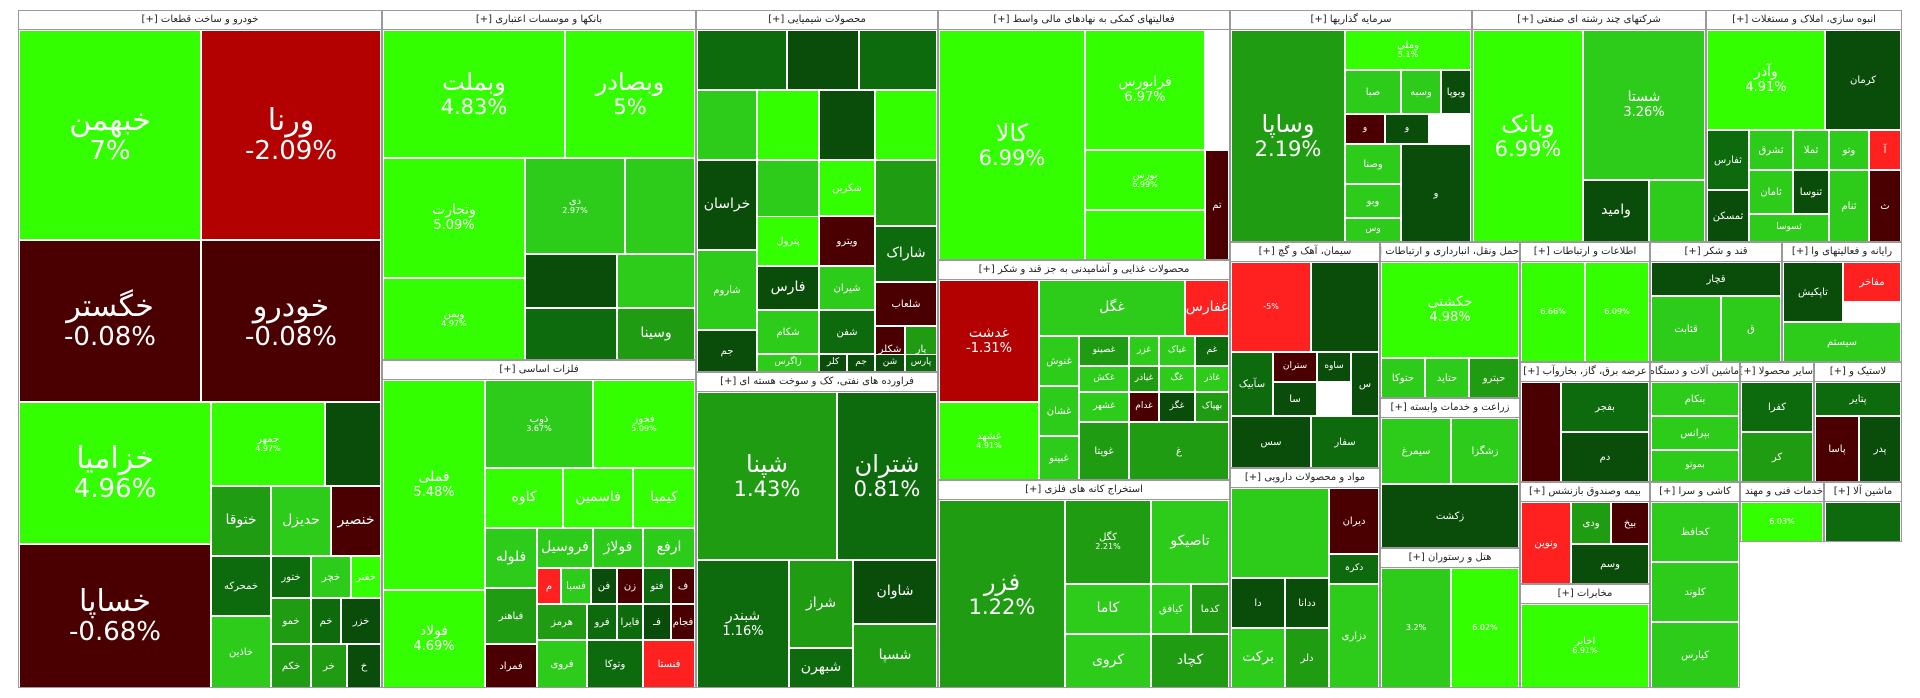 Image resolution: width=1920 pixels, height=698 pixels. What do you see at coordinates (1585, 372) in the screenshot?
I see `sector-header: عرضه برق، گاز، بخاروآب [+]` at bounding box center [1585, 372].